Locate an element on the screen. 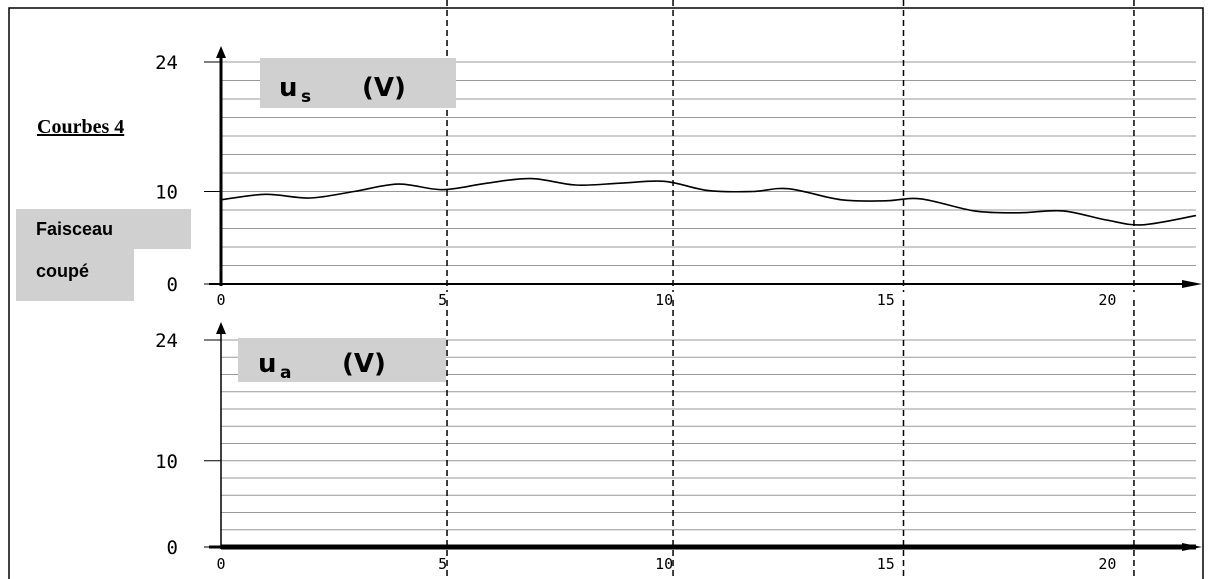 This screenshot has width=1209, height=579. upper-y-label-unit: (V) is located at coordinates (384, 88).